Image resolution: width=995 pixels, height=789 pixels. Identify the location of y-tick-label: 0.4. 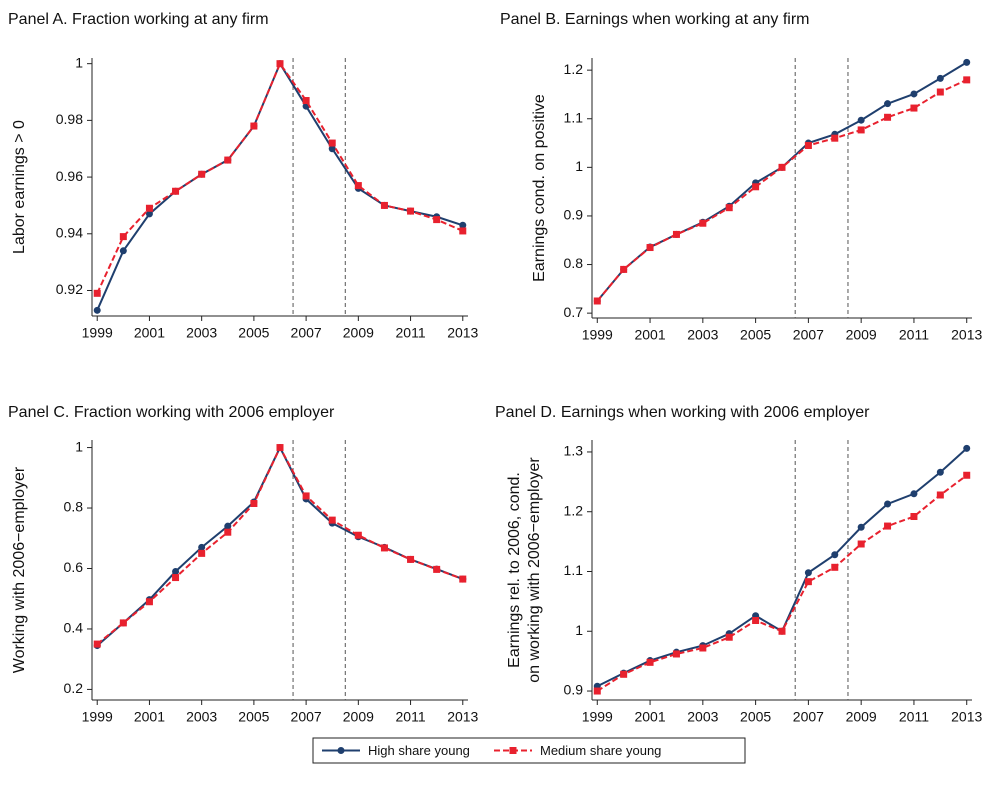
(74, 628).